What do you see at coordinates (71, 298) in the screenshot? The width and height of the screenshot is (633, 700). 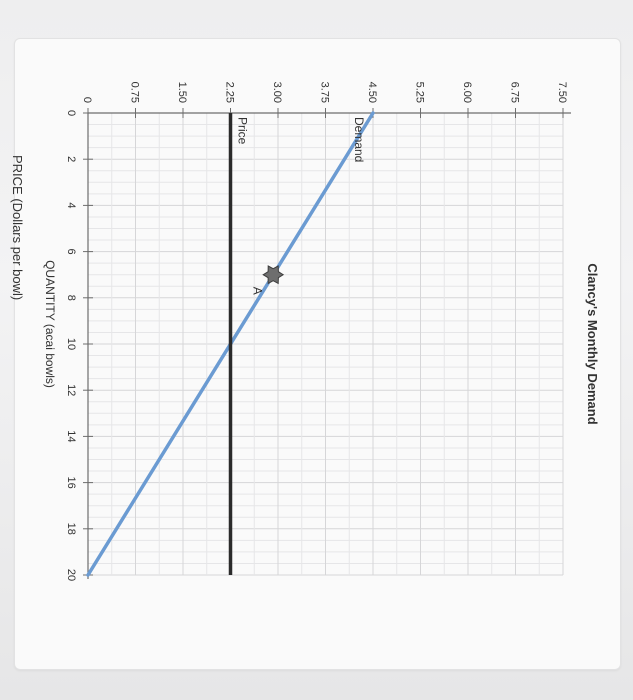 I see `x-tick-label: 8` at bounding box center [71, 298].